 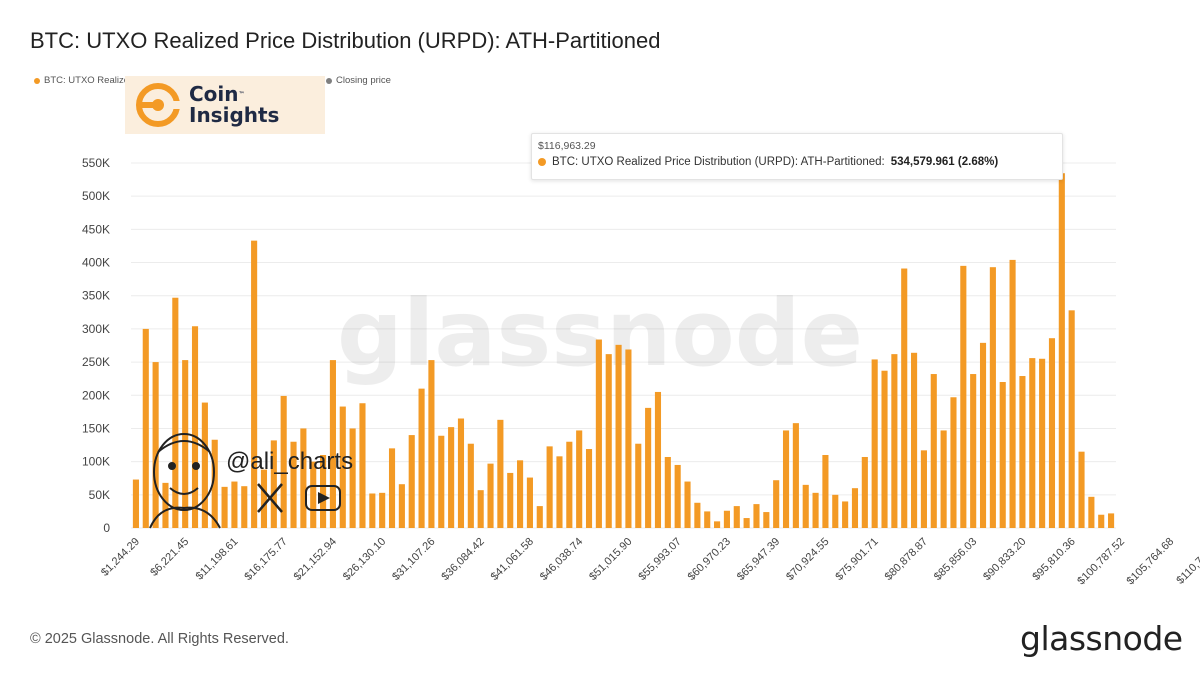 I want to click on legend-item-closing-price: Closing price, so click(x=358, y=80).